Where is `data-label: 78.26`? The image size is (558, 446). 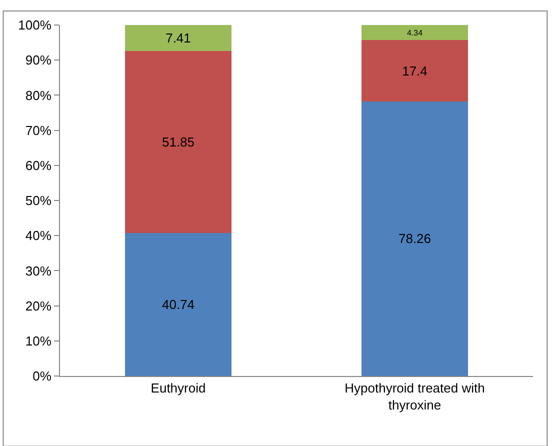
data-label: 78.26 is located at coordinates (415, 238).